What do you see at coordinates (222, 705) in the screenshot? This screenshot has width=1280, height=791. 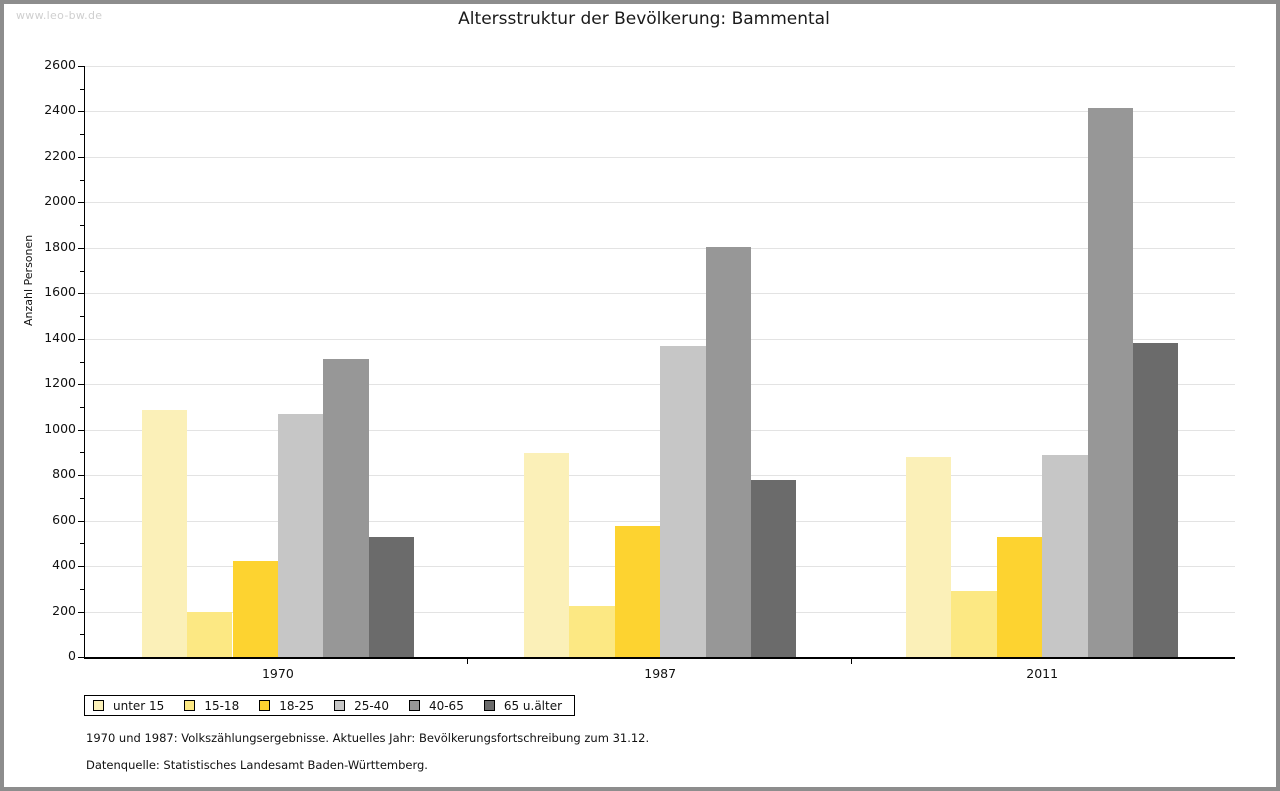 I see `legend-item-label: 15-18` at bounding box center [222, 705].